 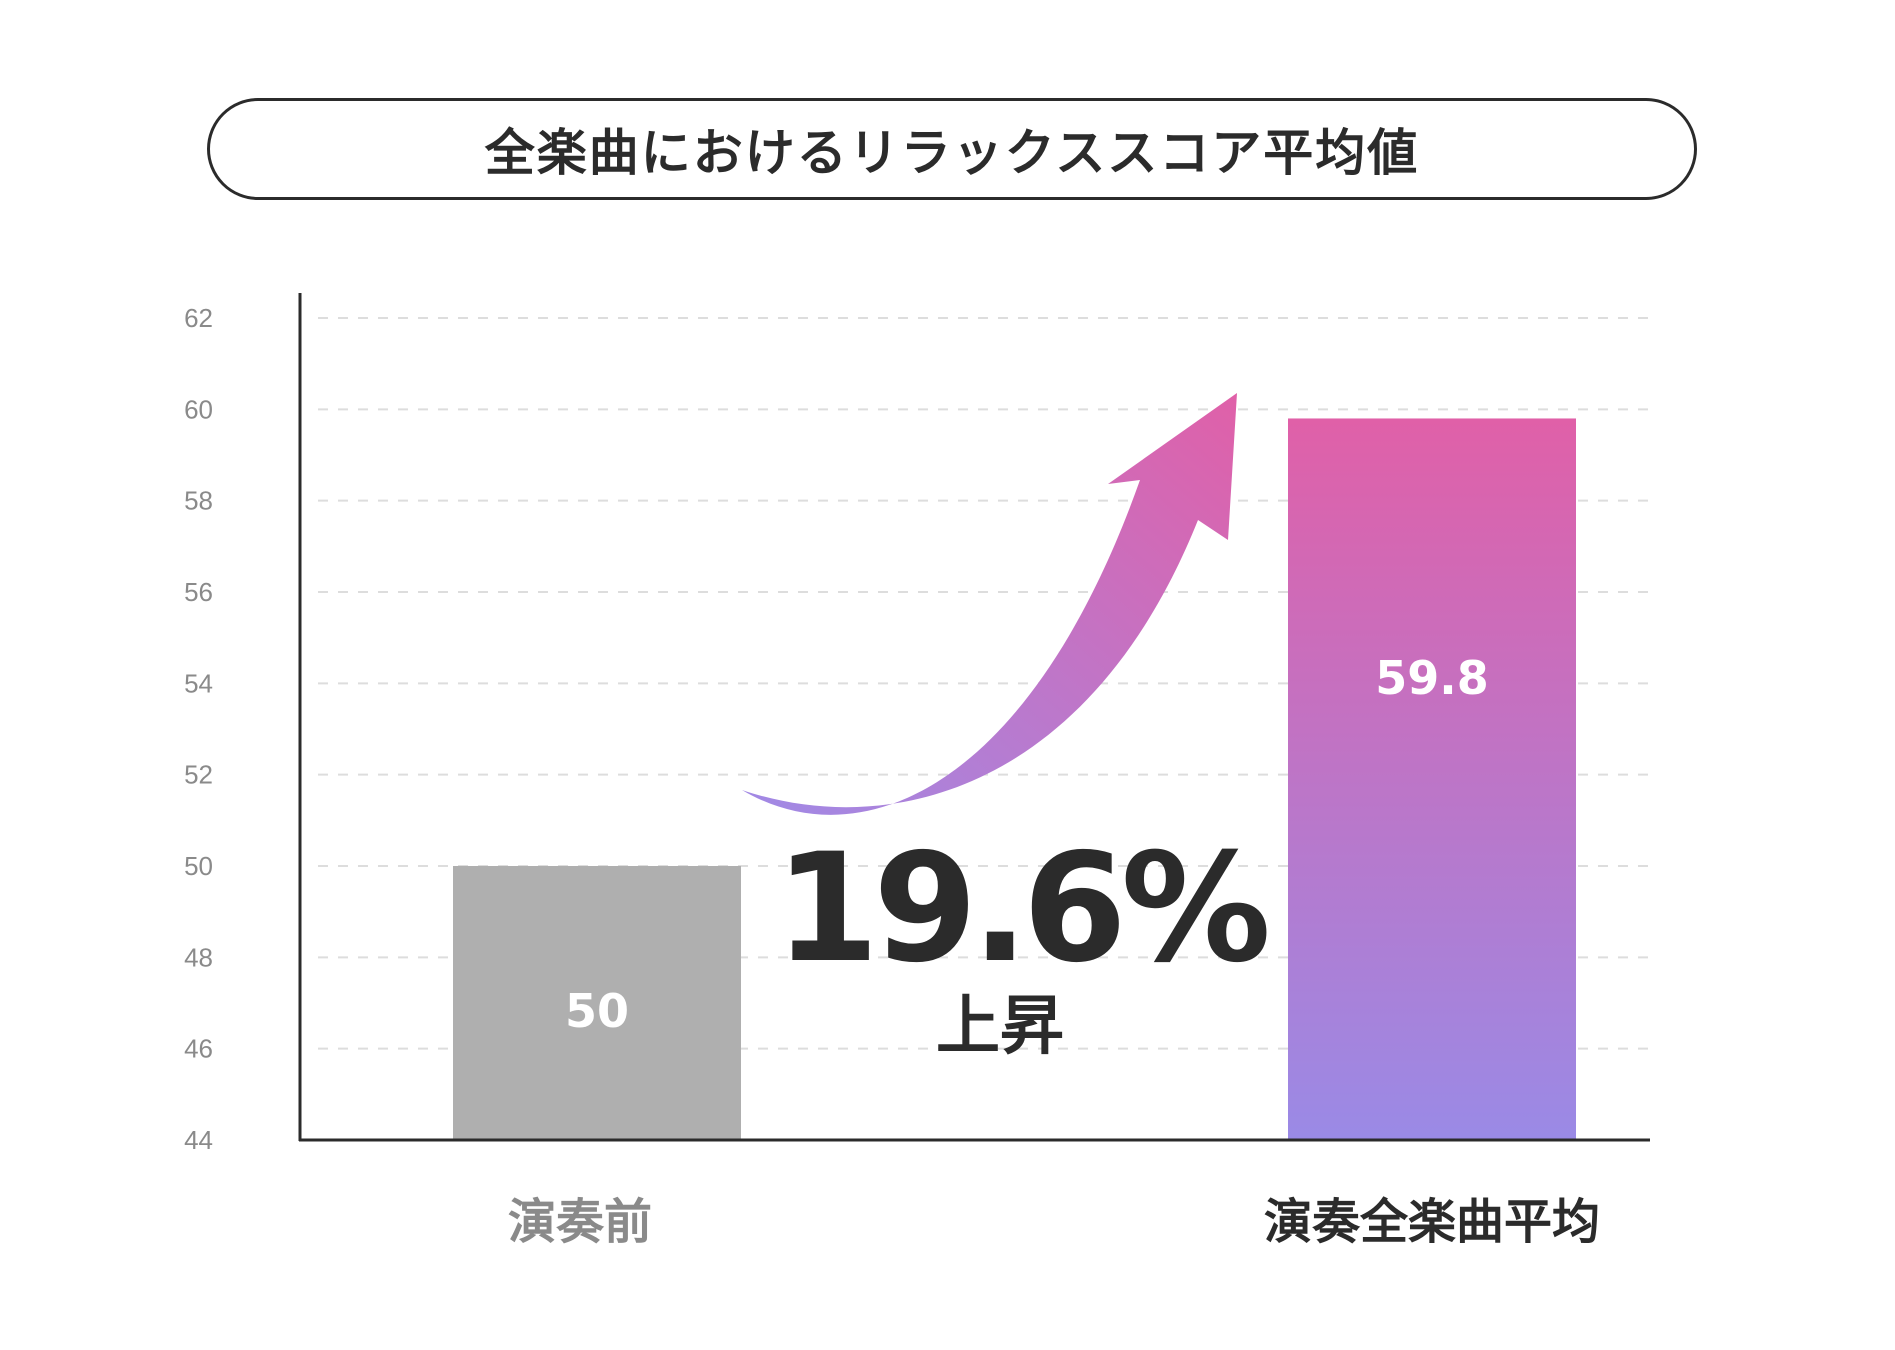 What do you see at coordinates (198, 683) in the screenshot?
I see `y-tick-label: 54` at bounding box center [198, 683].